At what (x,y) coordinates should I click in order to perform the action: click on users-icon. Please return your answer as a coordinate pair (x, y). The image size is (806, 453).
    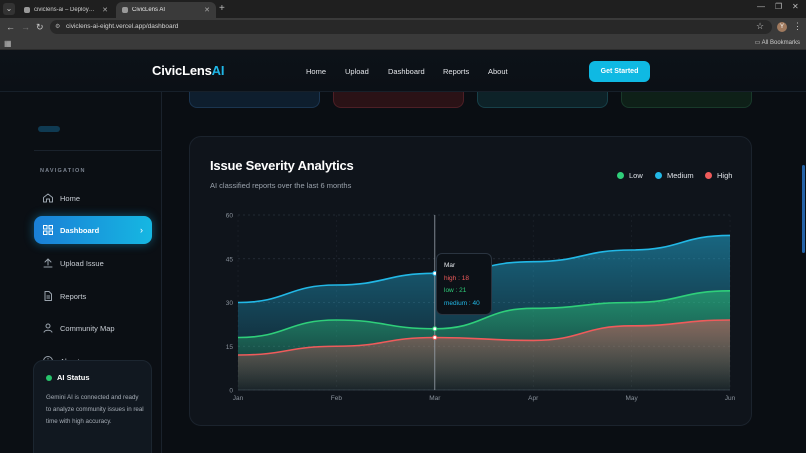
    Looking at the image, I should click on (48, 328).